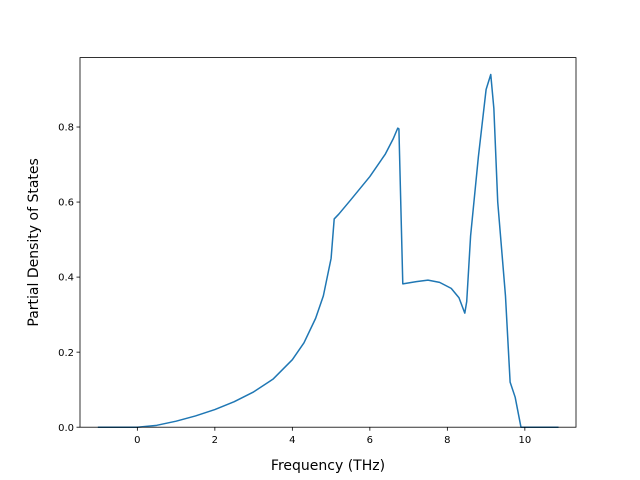 This screenshot has height=480, width=640. Describe the element at coordinates (292, 440) in the screenshot. I see `x-tick-label: 4` at that location.